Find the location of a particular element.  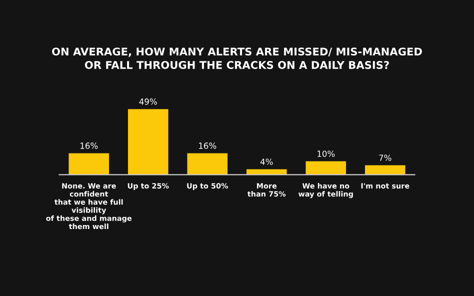

data-label: 7% is located at coordinates (385, 157).